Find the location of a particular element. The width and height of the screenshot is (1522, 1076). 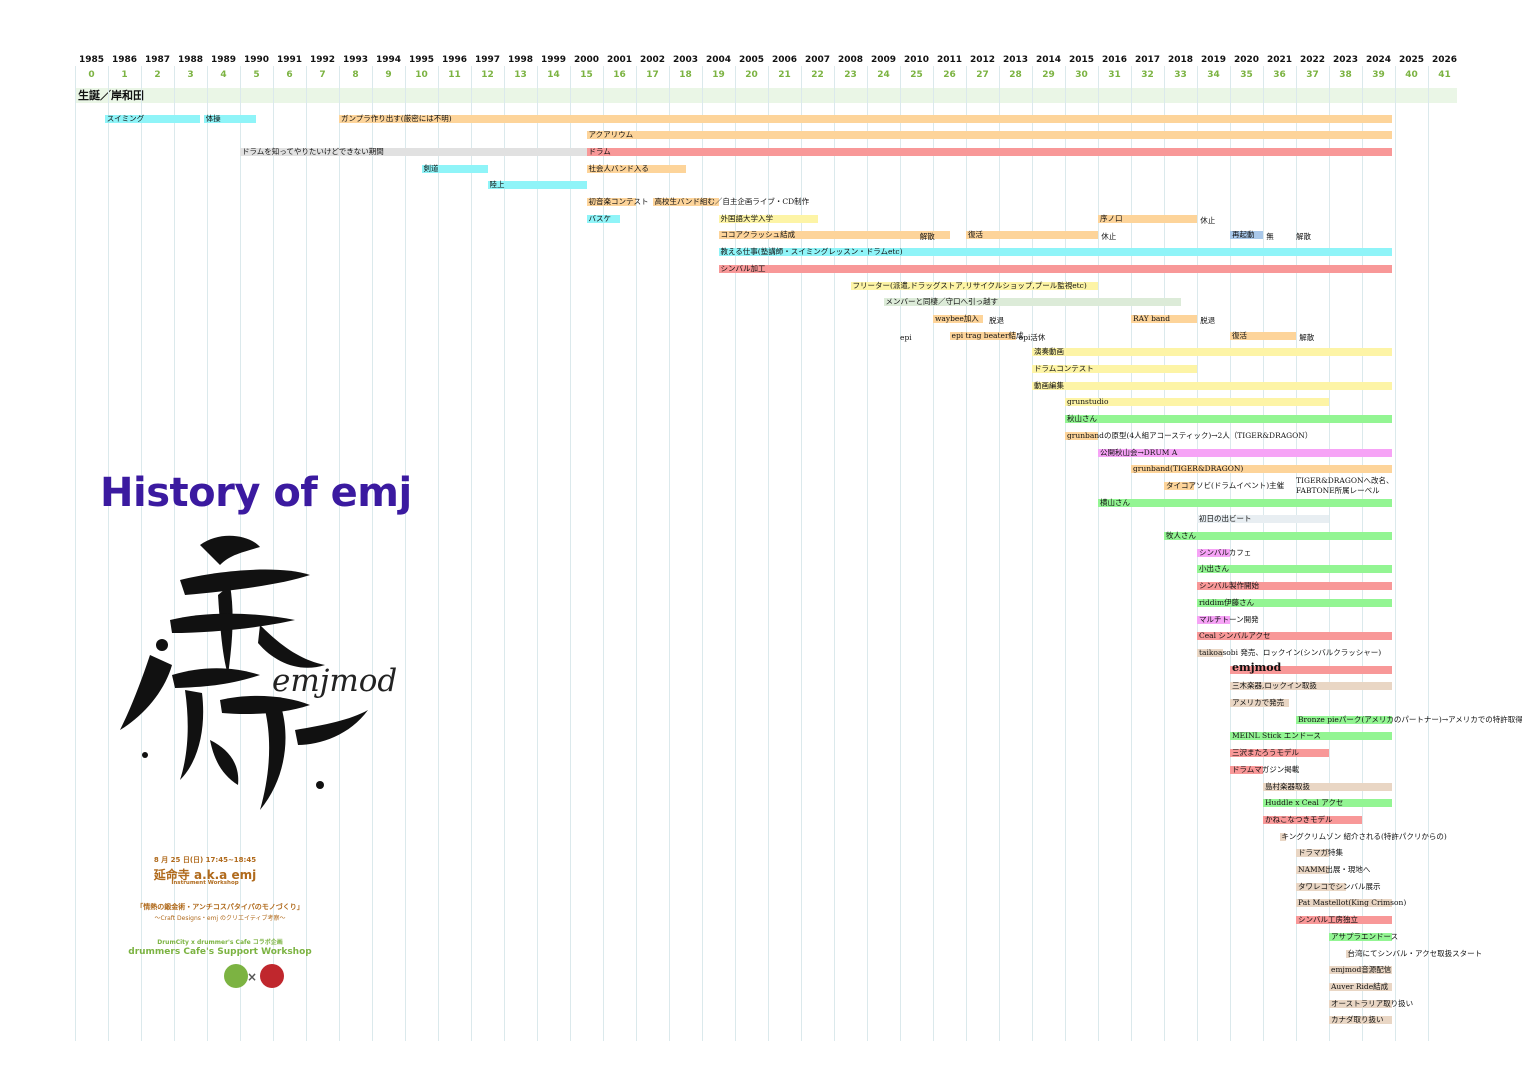

year-label: 1997 is located at coordinates (487, 60).